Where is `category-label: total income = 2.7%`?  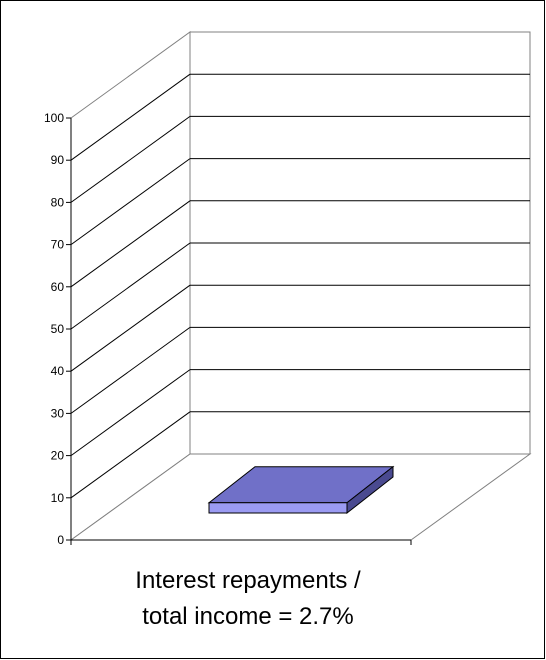 category-label: total income = 2.7% is located at coordinates (247, 616).